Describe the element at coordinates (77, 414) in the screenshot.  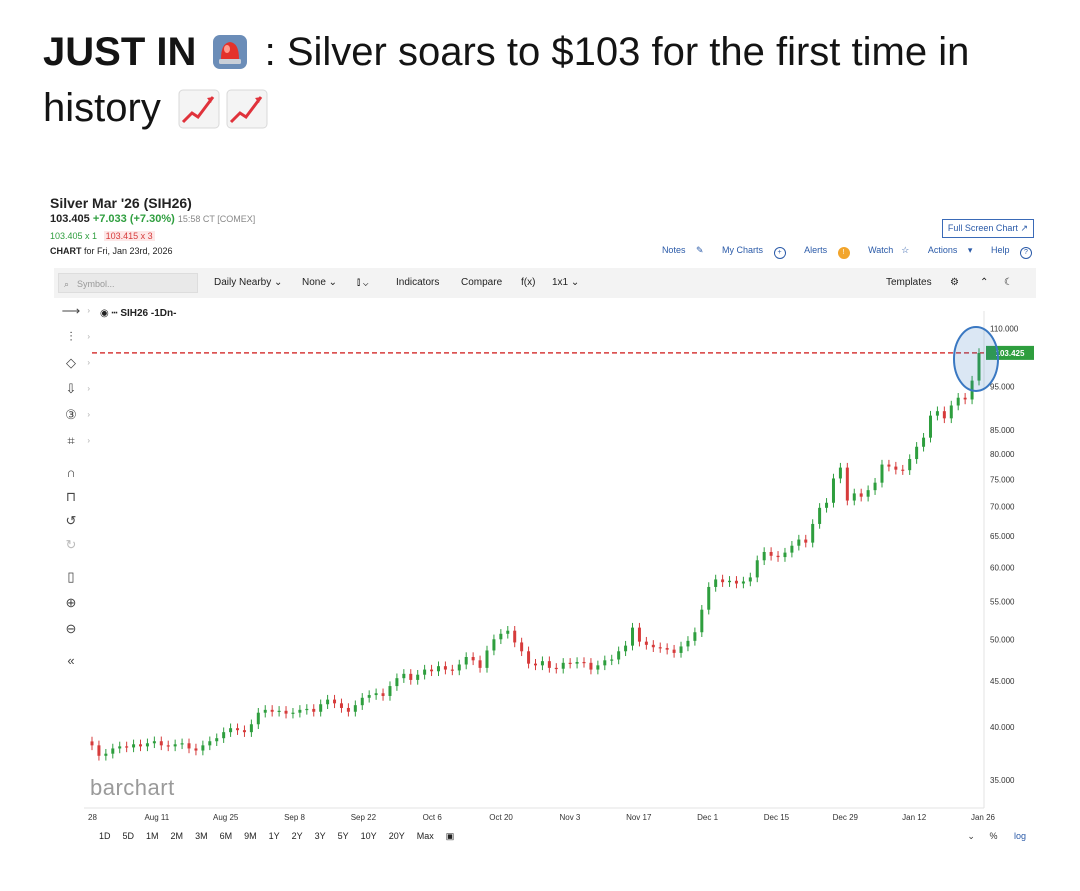
I see `counter-tool-icon: ③ ›` at that location.